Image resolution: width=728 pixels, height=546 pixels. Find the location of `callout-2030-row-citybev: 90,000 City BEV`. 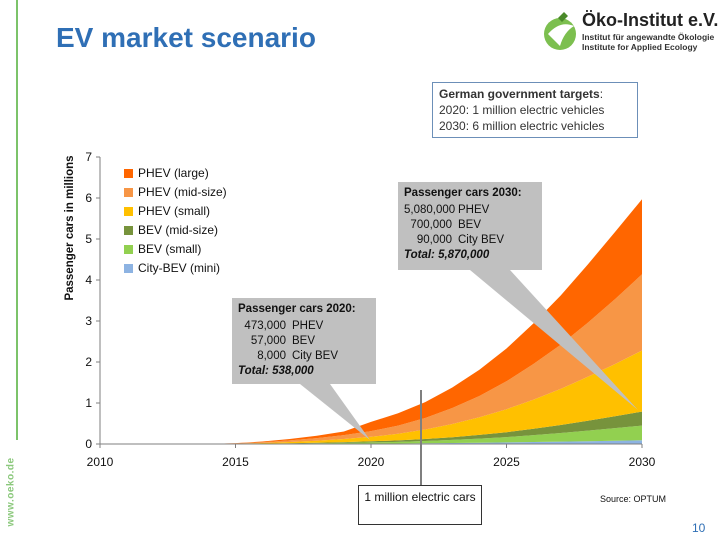

callout-2030-row-citybev: 90,000 City BEV is located at coordinates (470, 240).